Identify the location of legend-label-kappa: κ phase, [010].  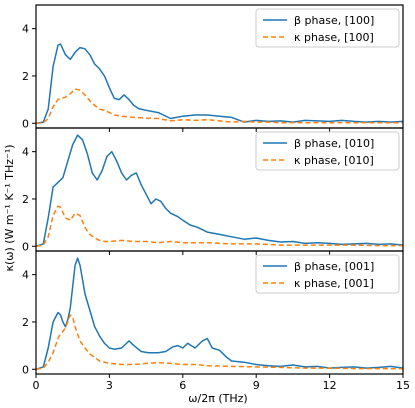
(334, 160).